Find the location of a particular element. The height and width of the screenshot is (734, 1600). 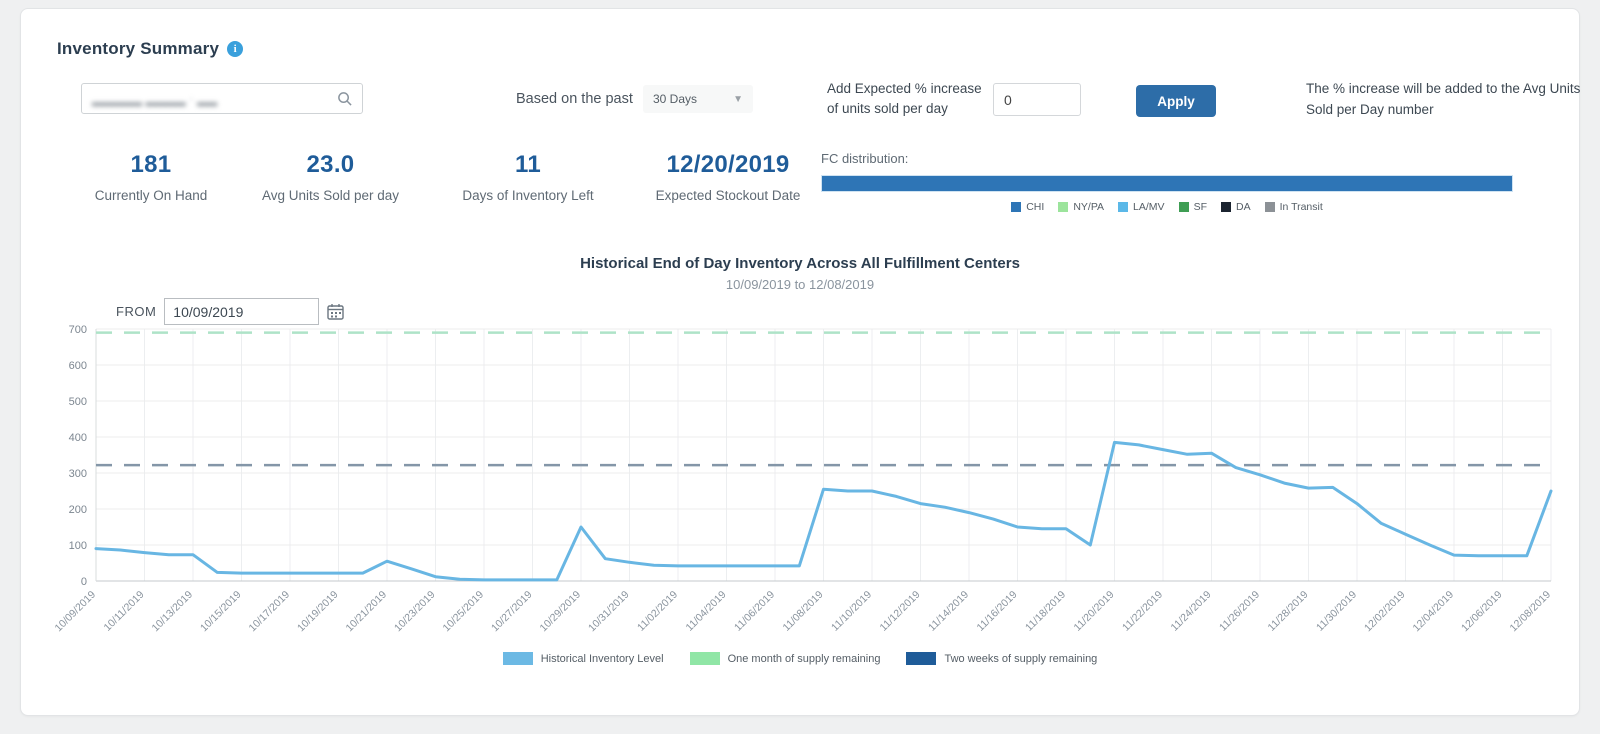

fc-segment-chi is located at coordinates (1167, 183).